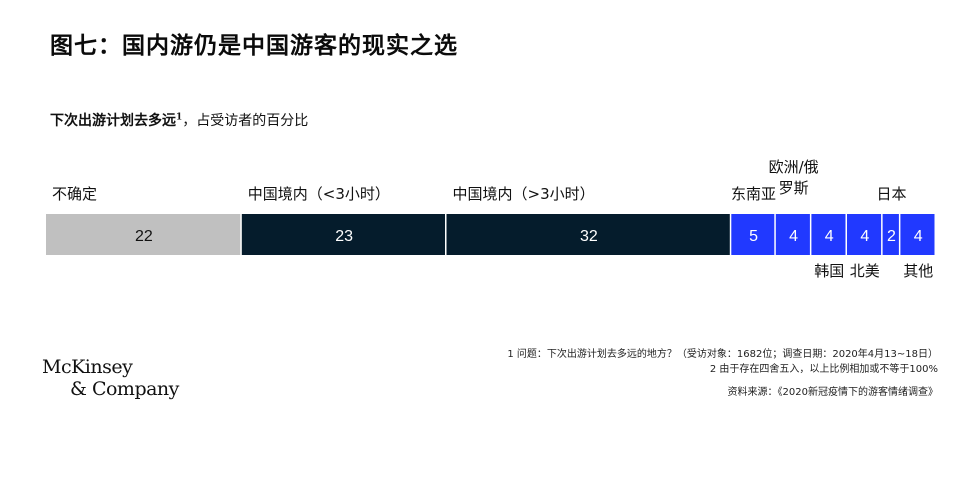  What do you see at coordinates (524, 194) in the screenshot?
I see `category-label-segment-3: 中国境内（>3小时）` at bounding box center [524, 194].